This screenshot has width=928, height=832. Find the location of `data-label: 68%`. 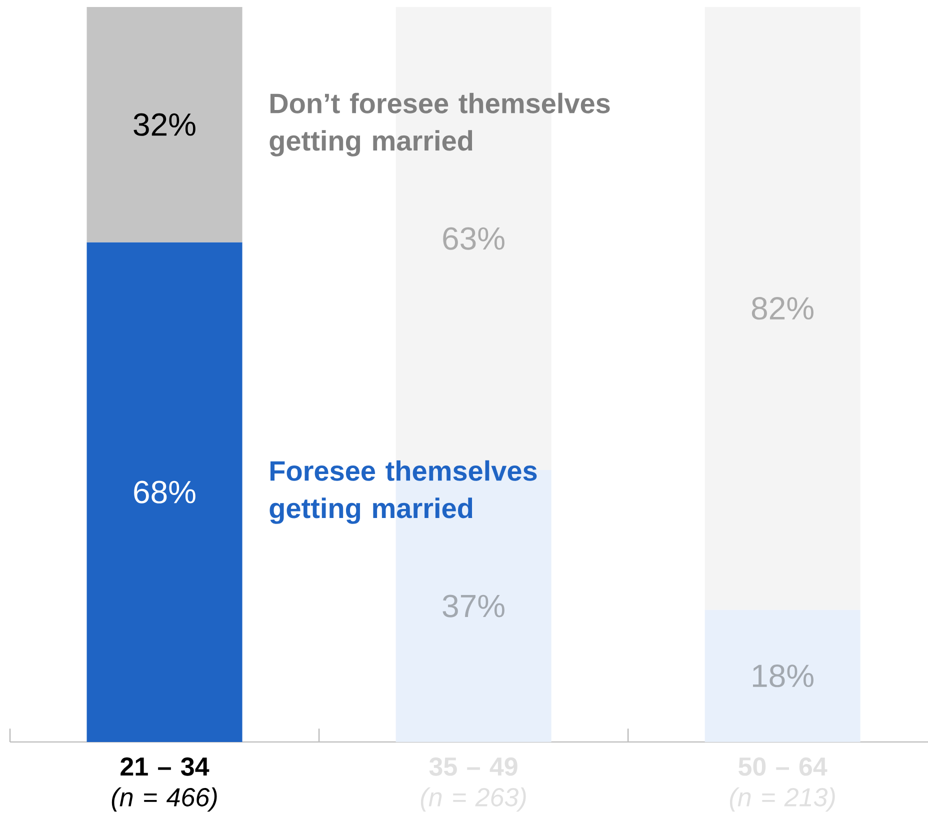

data-label: 68% is located at coordinates (165, 492).